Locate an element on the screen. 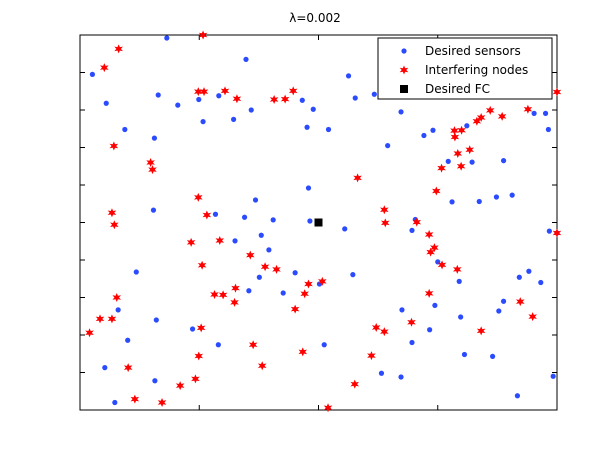  legend-marker-interferers is located at coordinates (404, 70).